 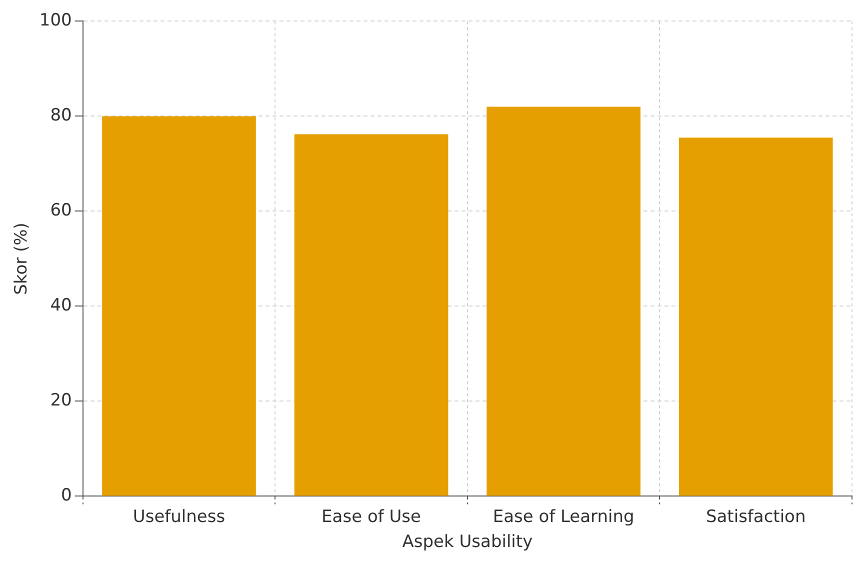 What do you see at coordinates (371, 516) in the screenshot?
I see `x-tick-label: Ease of Use` at bounding box center [371, 516].